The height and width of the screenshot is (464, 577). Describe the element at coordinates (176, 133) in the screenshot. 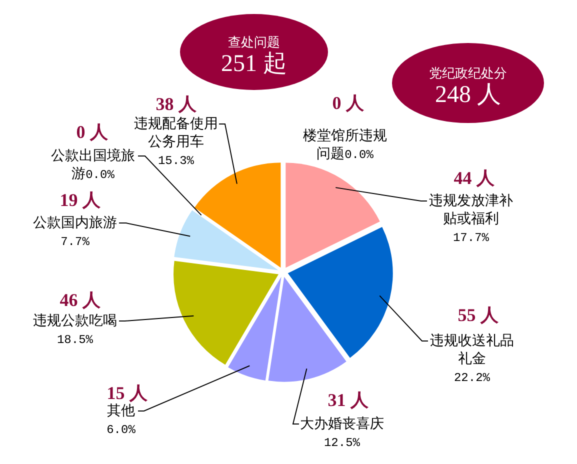

I see `slice-label: 违规配备使用公务用车` at that location.